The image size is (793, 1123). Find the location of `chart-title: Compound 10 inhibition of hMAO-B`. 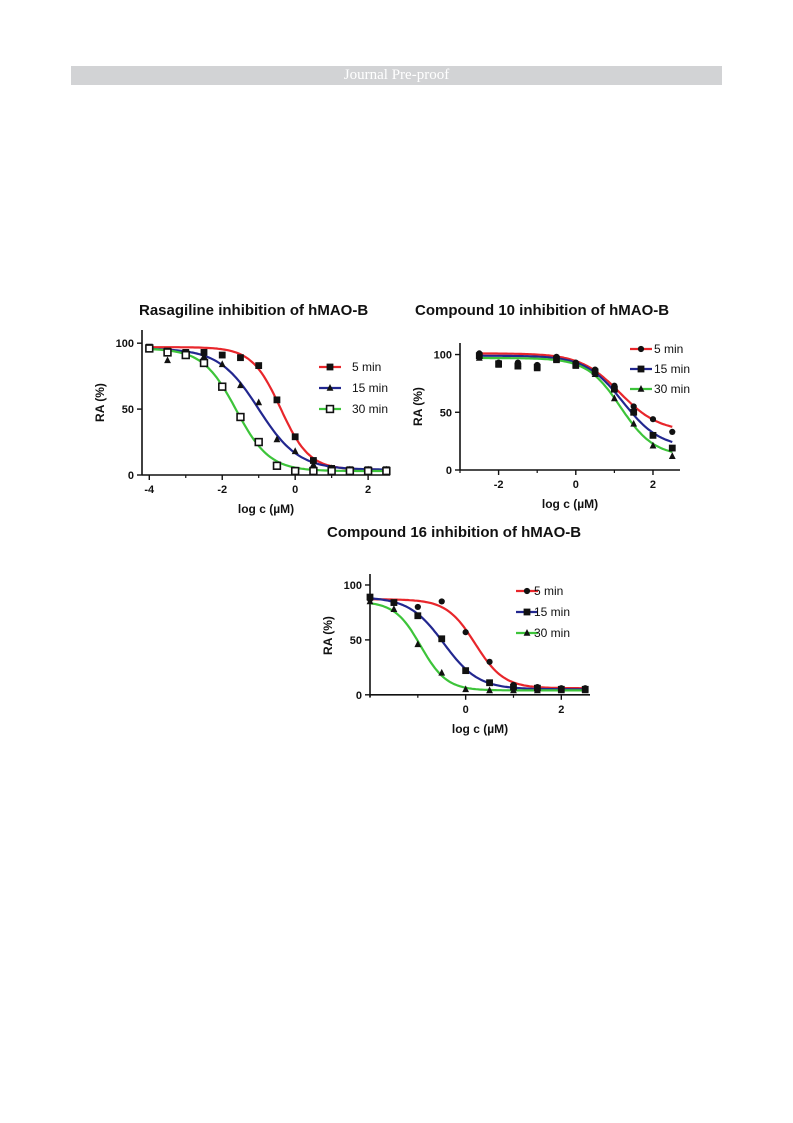

chart-title: Compound 10 inhibition of hMAO-B is located at coordinates (542, 310).